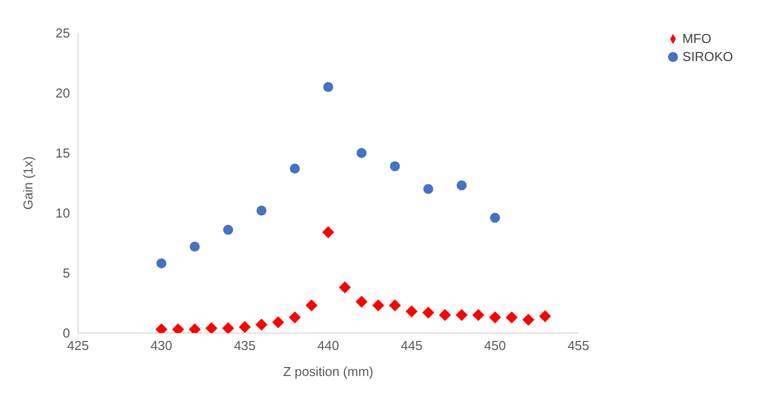  What do you see at coordinates (707, 56) in the screenshot?
I see `legend-label: SIROKO` at bounding box center [707, 56].